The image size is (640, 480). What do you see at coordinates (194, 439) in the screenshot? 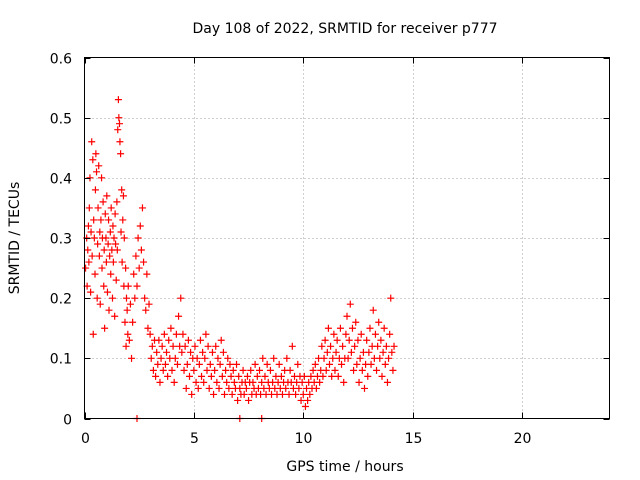
I see `x-tick-label: 5` at bounding box center [194, 439].